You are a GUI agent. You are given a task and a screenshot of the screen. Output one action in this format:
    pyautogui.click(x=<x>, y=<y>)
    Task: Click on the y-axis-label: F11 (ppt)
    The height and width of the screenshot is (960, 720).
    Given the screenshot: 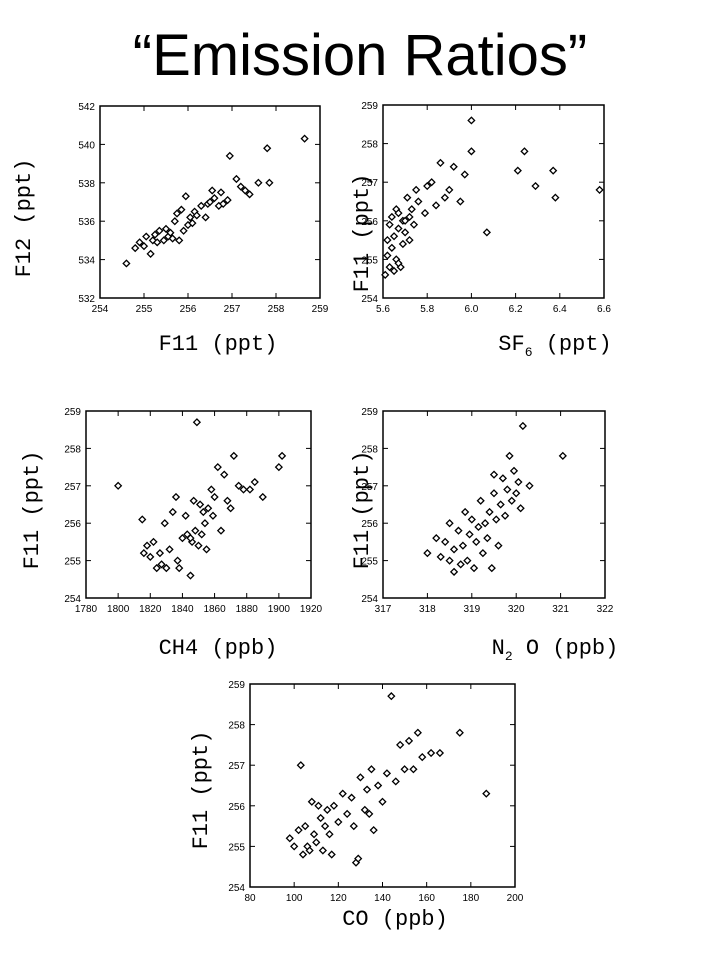 What is the action you would take?
    pyautogui.click(x=362, y=233)
    